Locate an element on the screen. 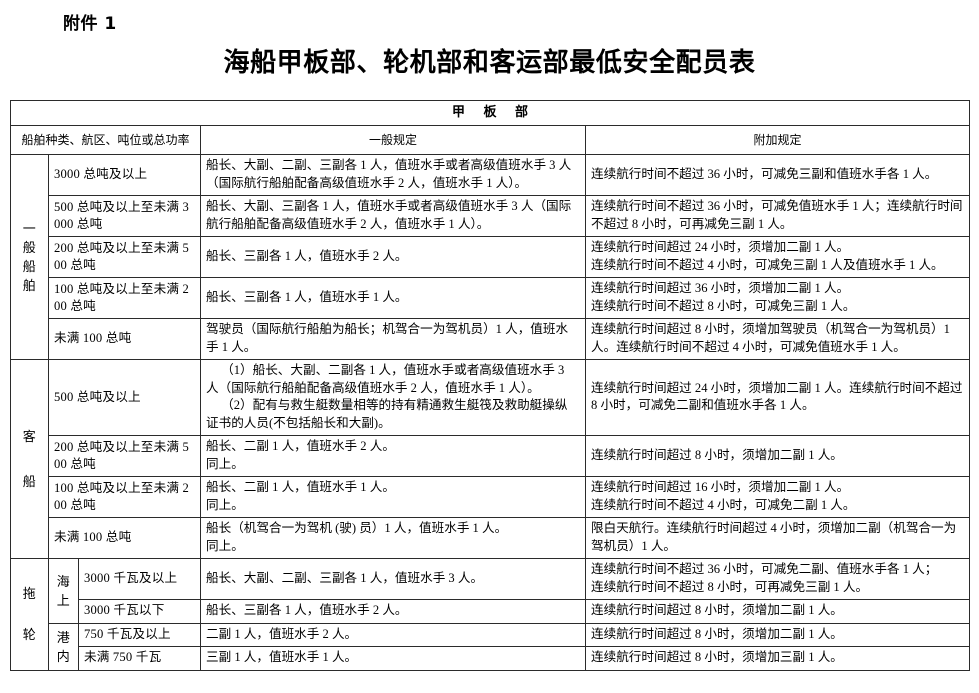 The height and width of the screenshot is (693, 979). general-rule-line: 驾驶员（国际航行船舶为船长；机驾合一为驾机员）1 人，值班水手 1 人。 is located at coordinates (387, 338).